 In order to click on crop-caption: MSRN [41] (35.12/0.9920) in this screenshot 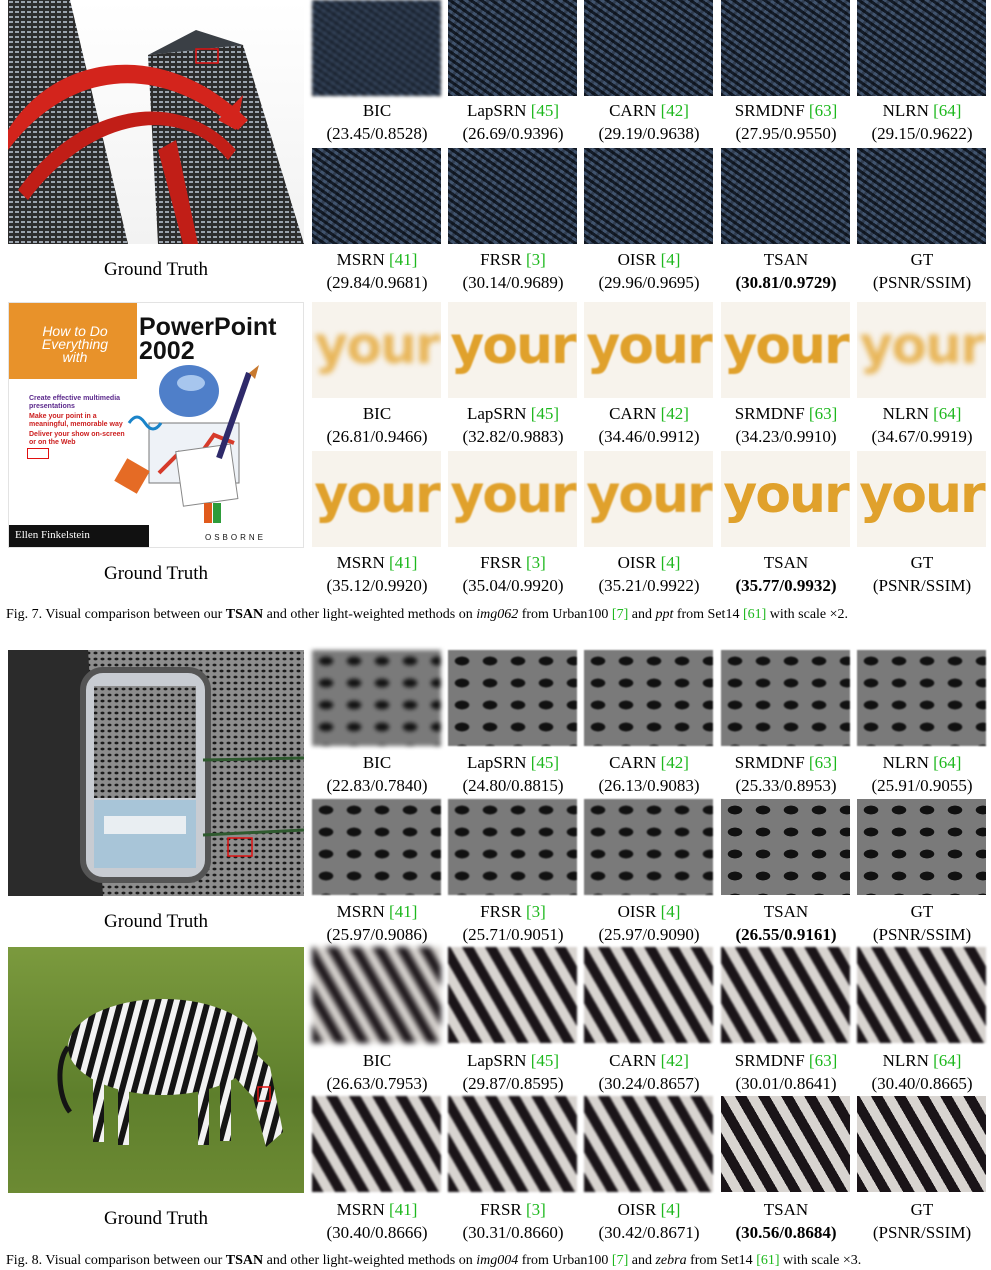, I will do `click(377, 574)`.